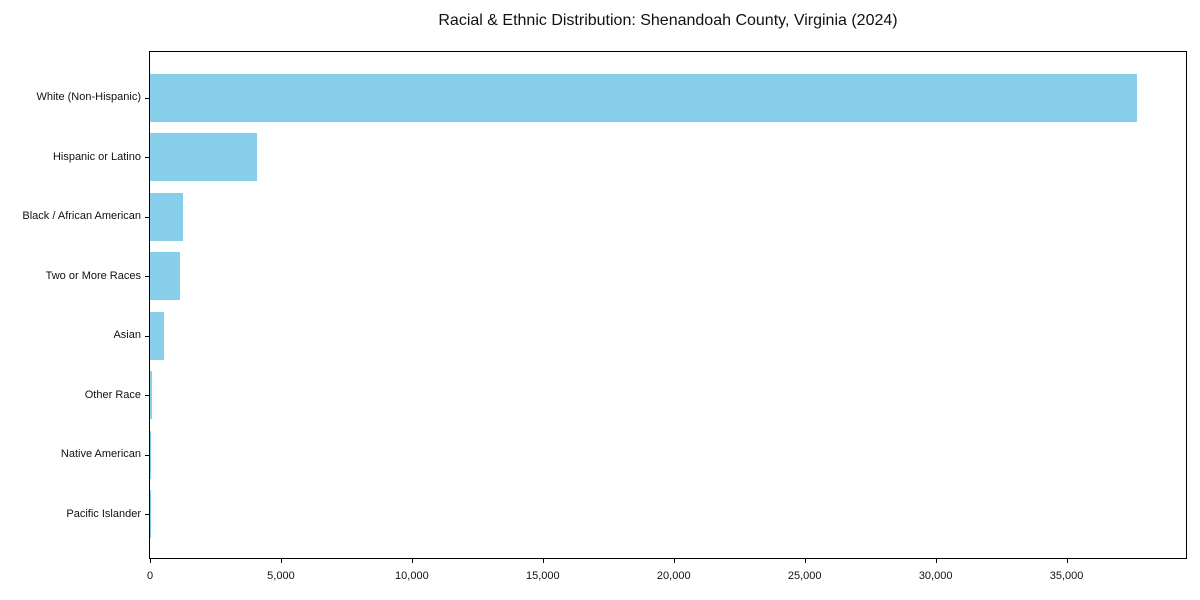  I want to click on y-tick-mark-native-american, so click(147, 455).